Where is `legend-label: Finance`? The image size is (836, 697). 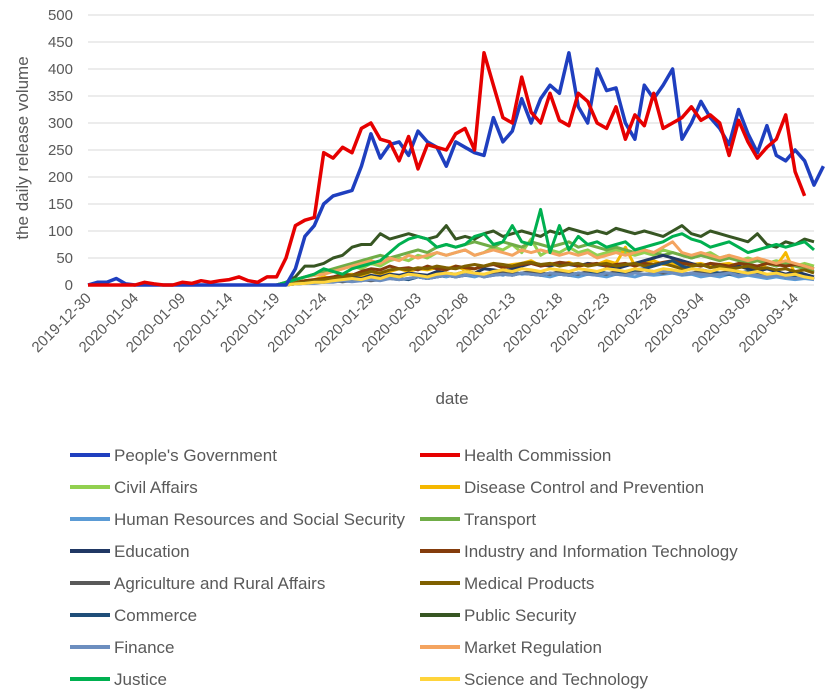
legend-label: Finance is located at coordinates (144, 647).